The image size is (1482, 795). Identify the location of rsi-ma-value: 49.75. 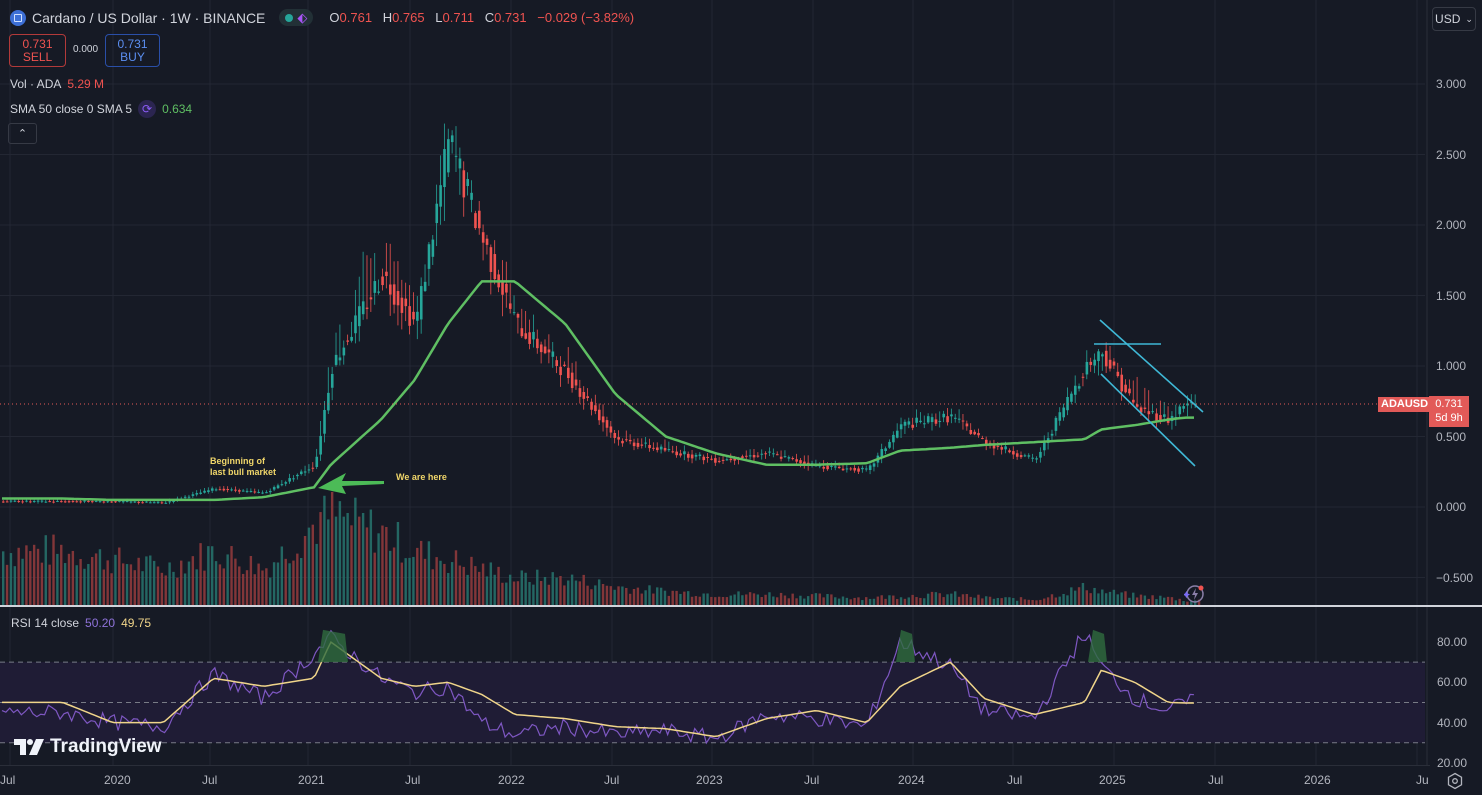
(136, 623).